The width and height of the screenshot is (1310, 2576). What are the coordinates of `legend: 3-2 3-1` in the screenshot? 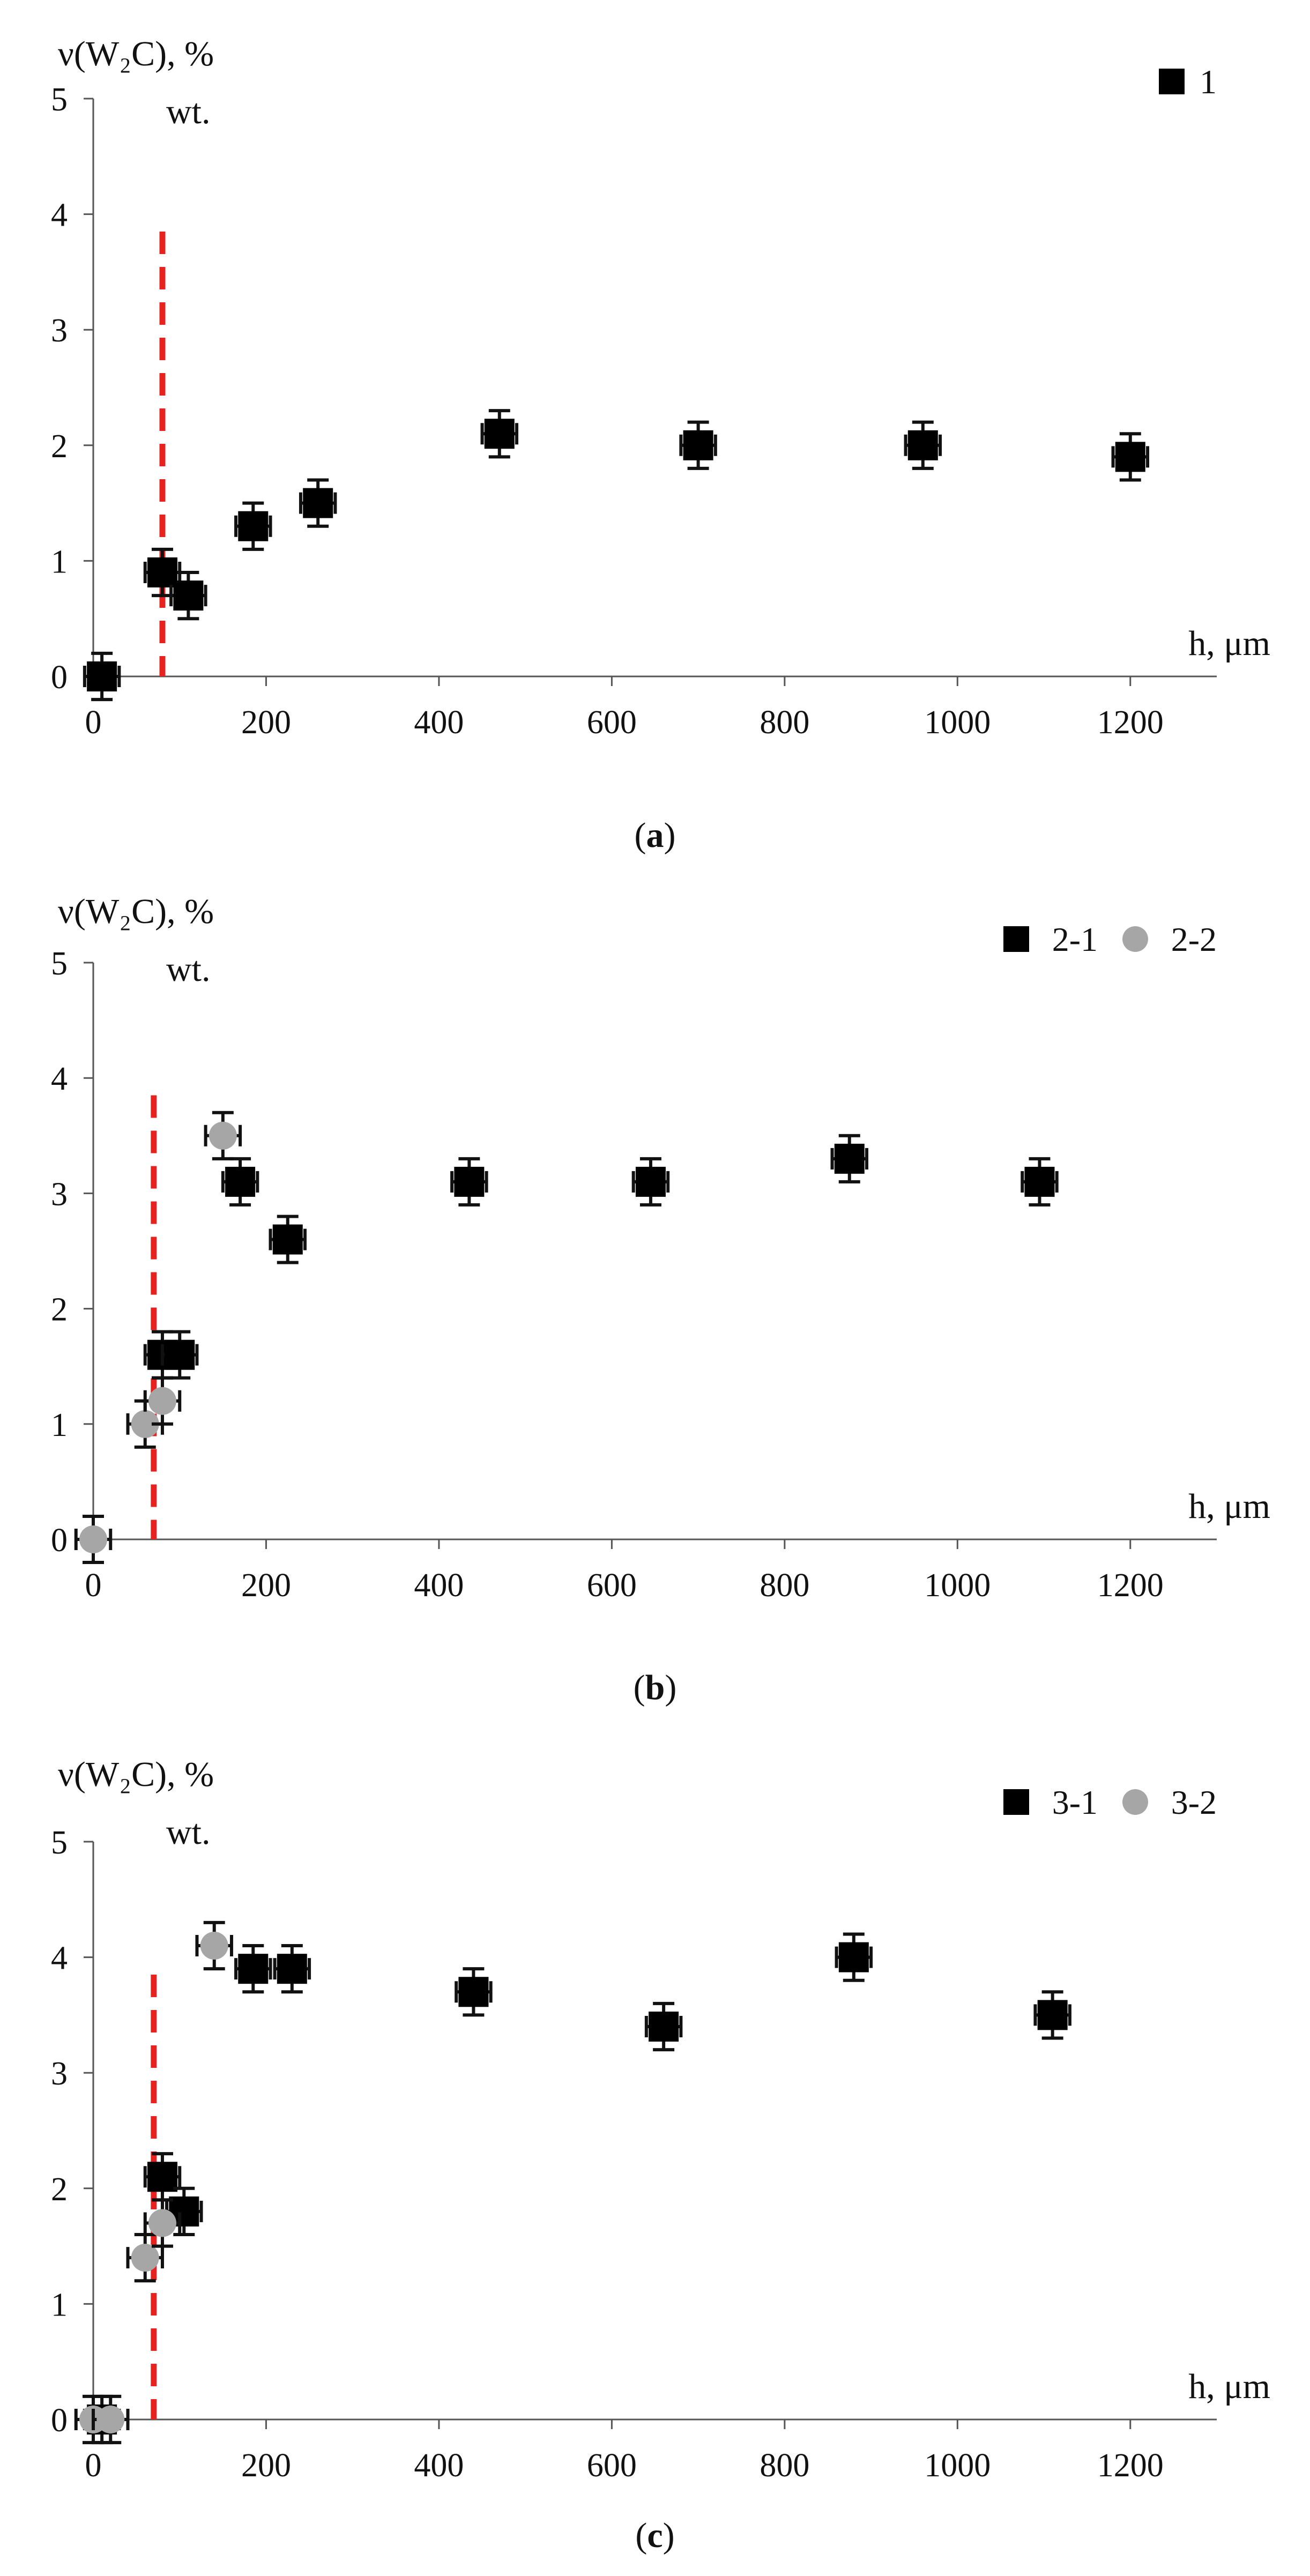 It's located at (1110, 1802).